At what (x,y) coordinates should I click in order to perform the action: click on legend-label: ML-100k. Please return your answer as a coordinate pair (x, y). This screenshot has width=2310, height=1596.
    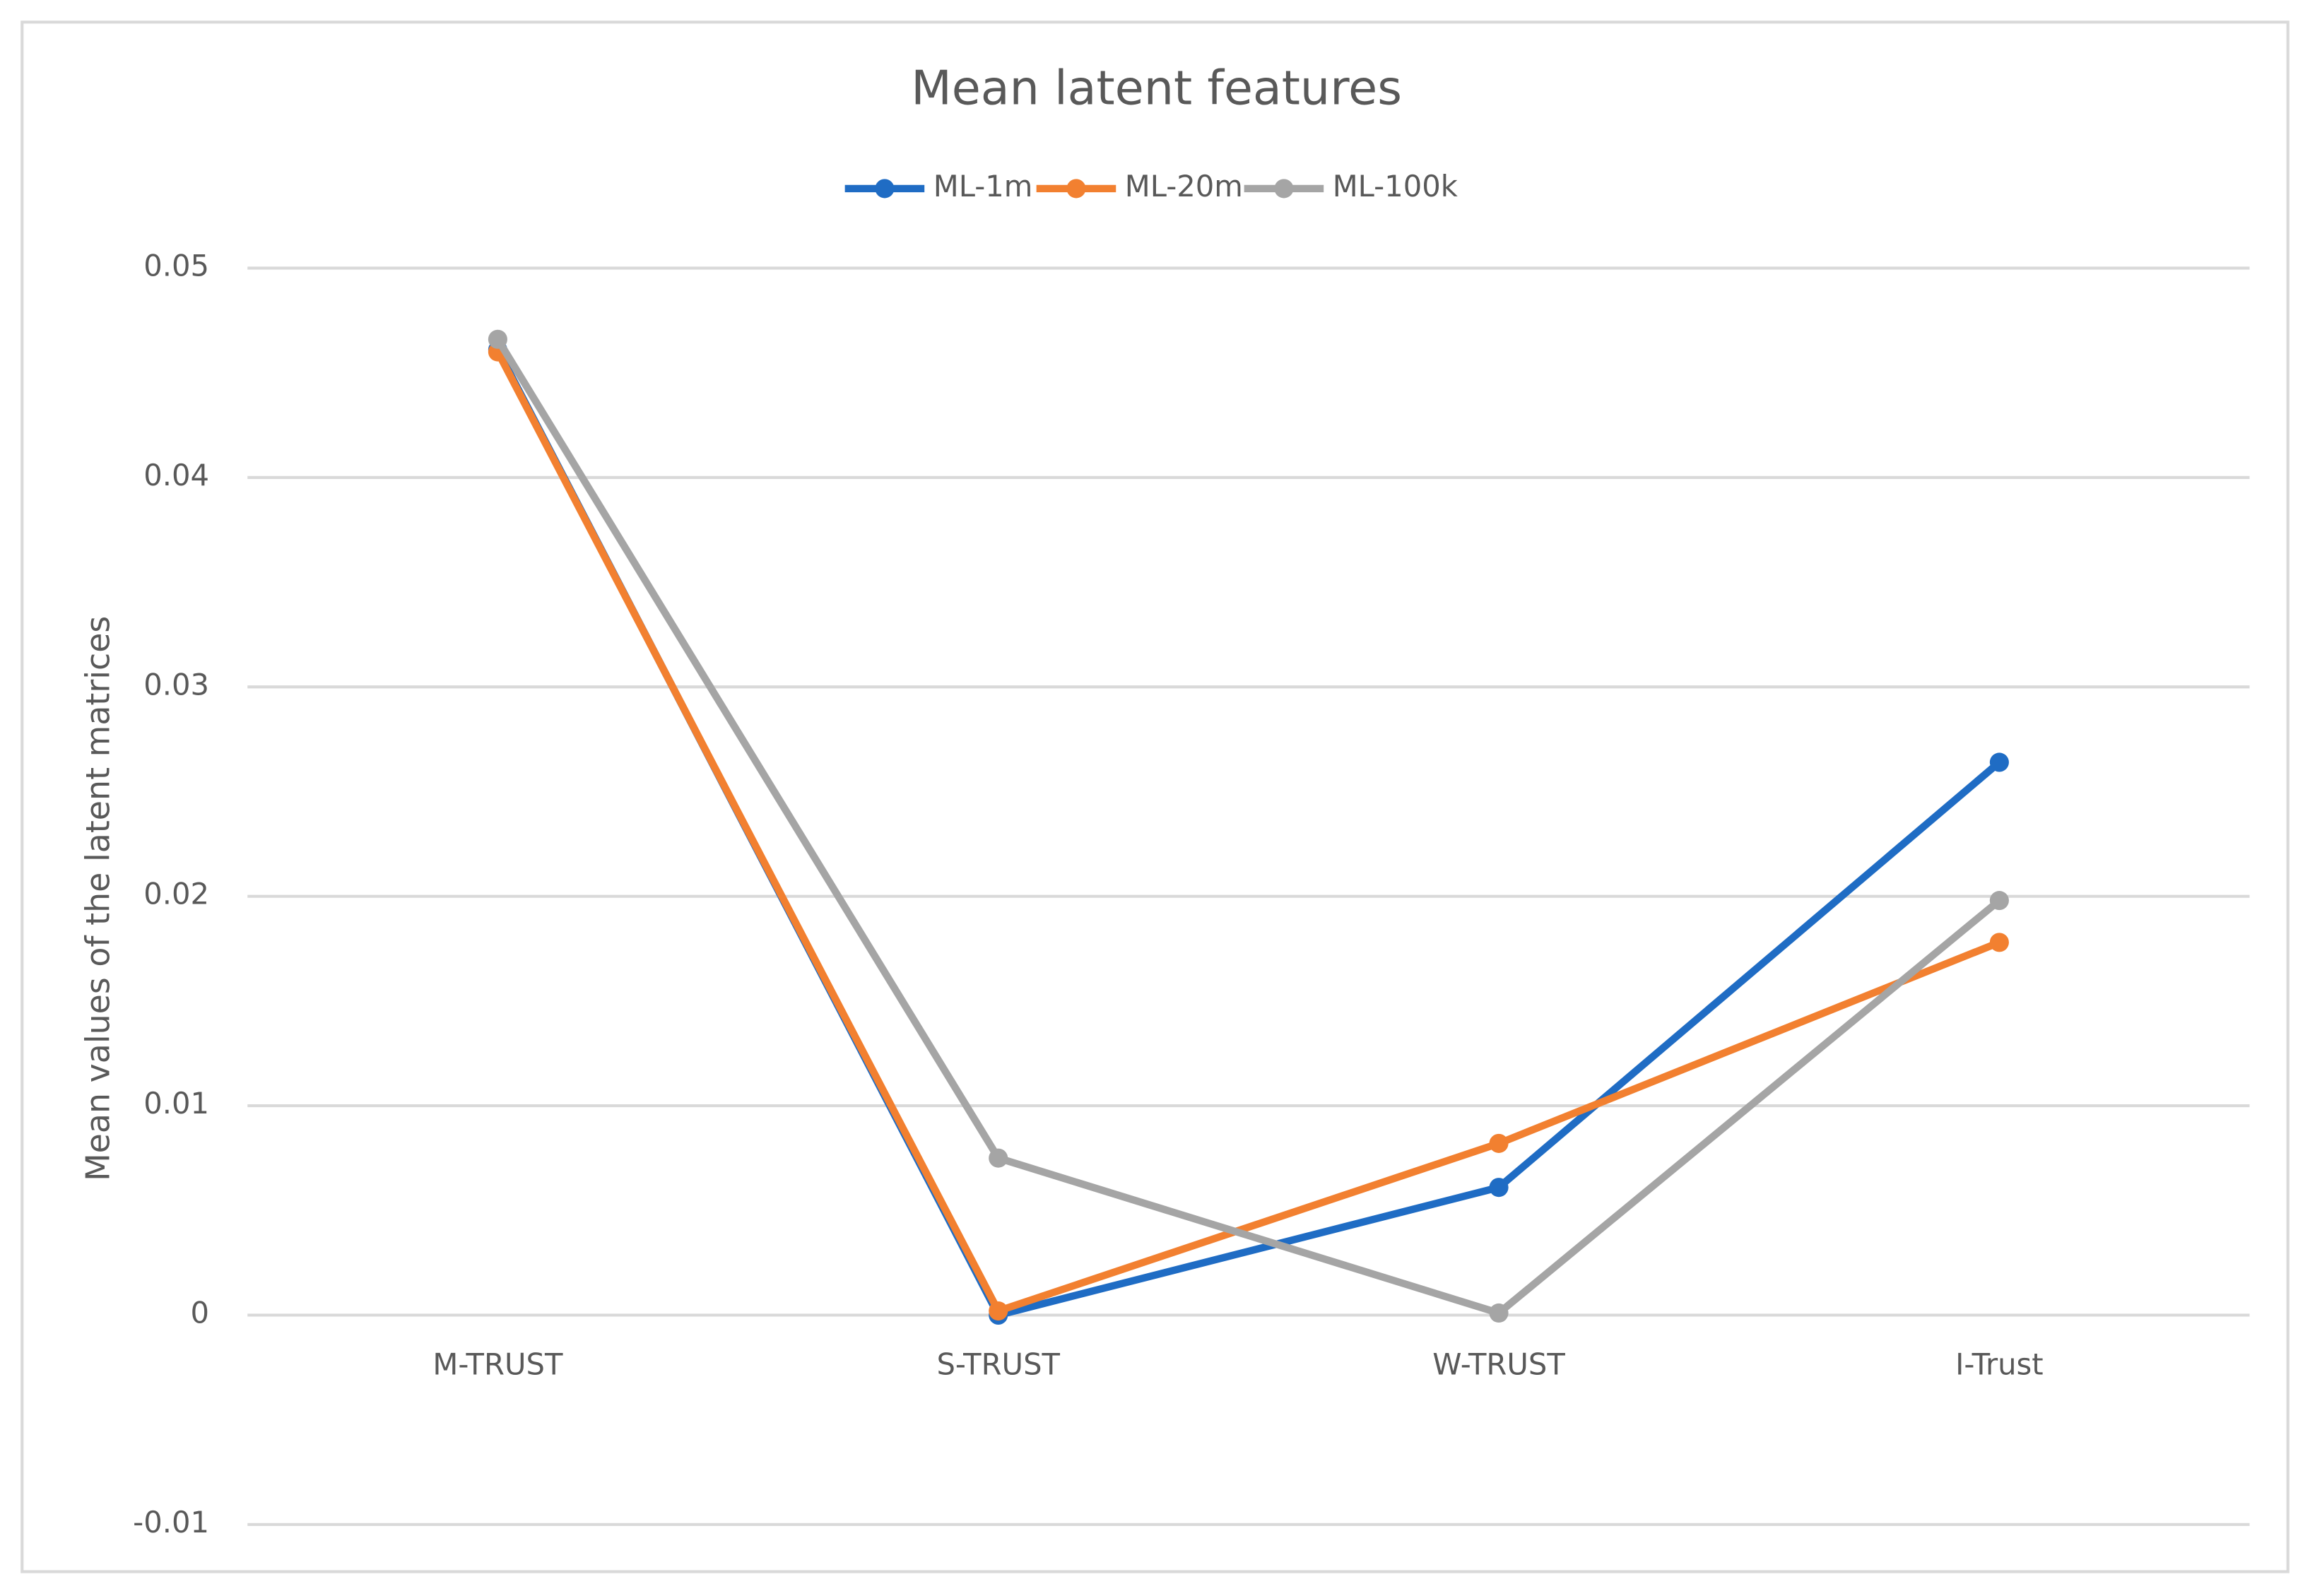
    Looking at the image, I should click on (1396, 186).